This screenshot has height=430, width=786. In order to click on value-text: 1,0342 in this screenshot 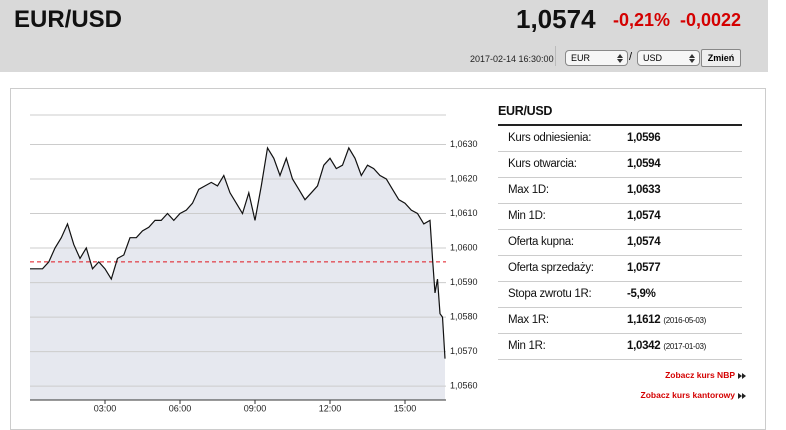, I will do `click(644, 346)`.